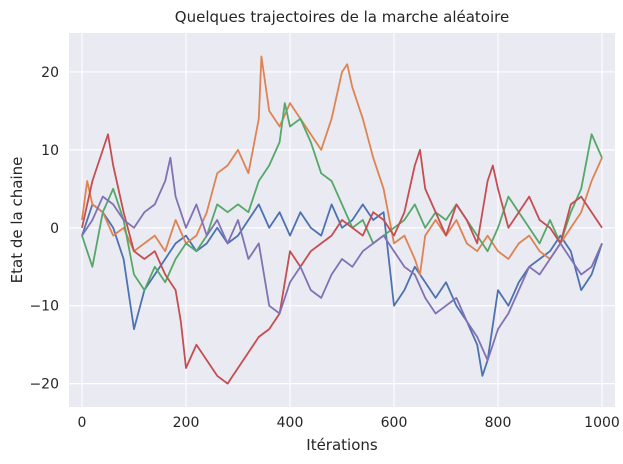 The width and height of the screenshot is (623, 464). I want to click on x-tick-label: 400, so click(290, 423).